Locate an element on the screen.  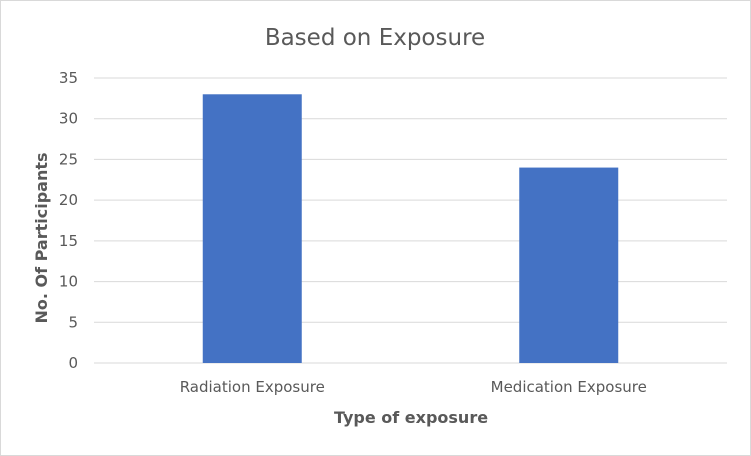
y-tick-label: 15 is located at coordinates (68, 241).